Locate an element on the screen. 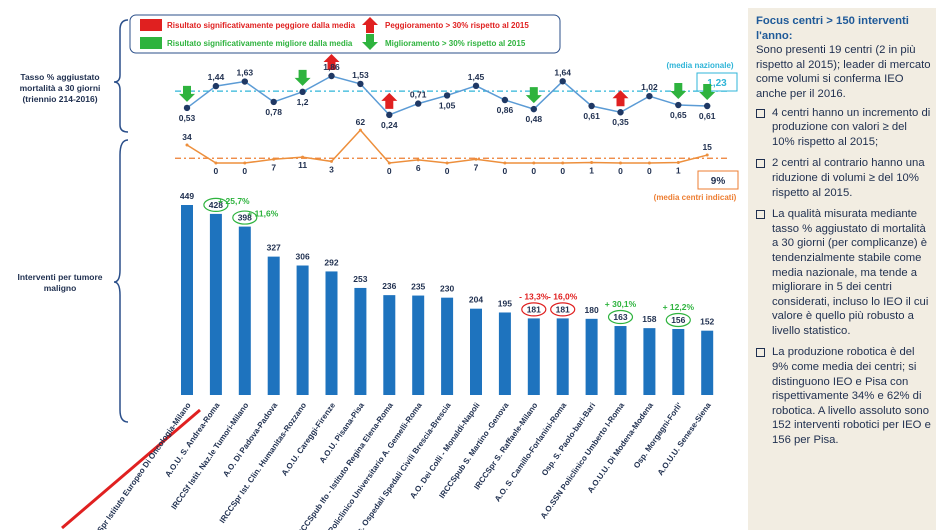 The height and width of the screenshot is (530, 945). value-label: 180 is located at coordinates (592, 310).